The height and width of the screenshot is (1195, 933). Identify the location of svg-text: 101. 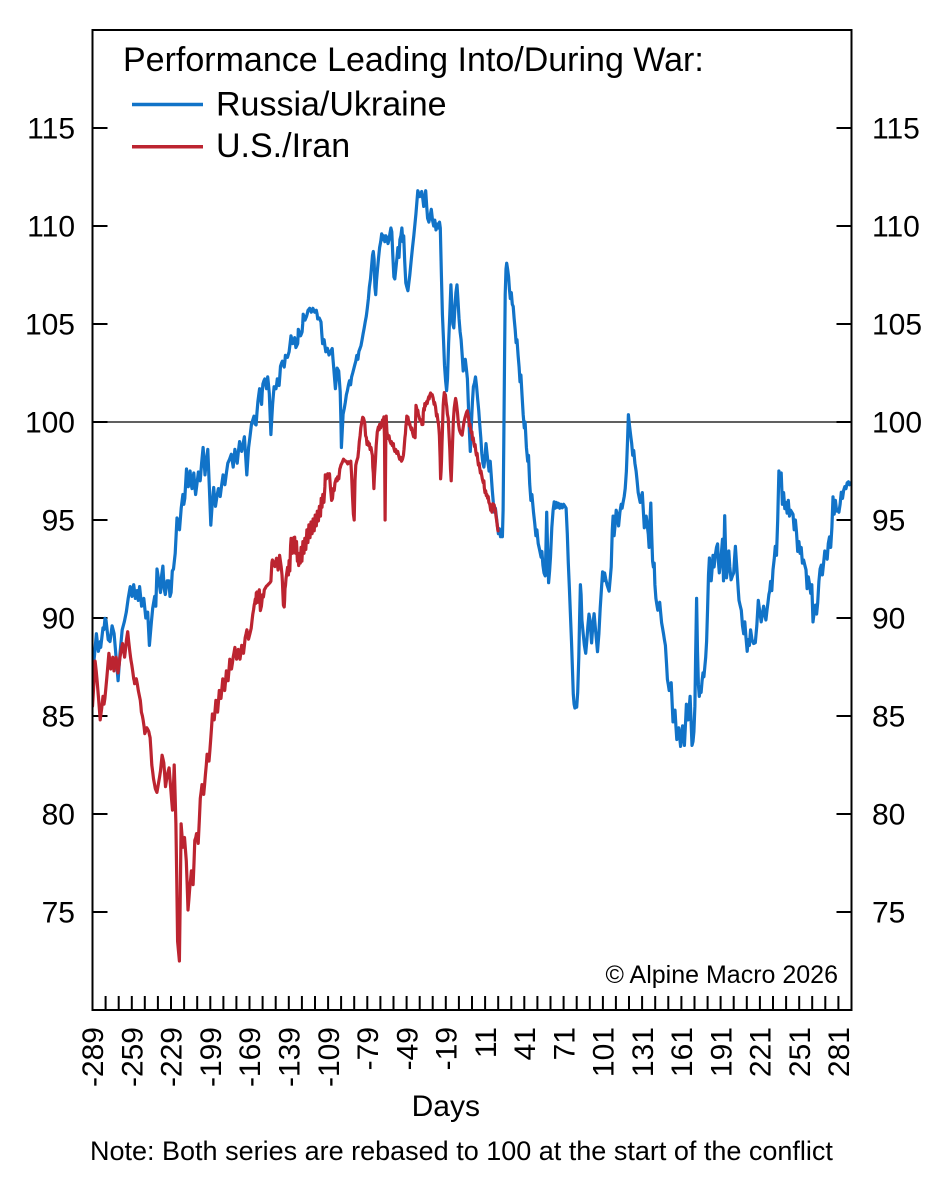
(604, 1052).